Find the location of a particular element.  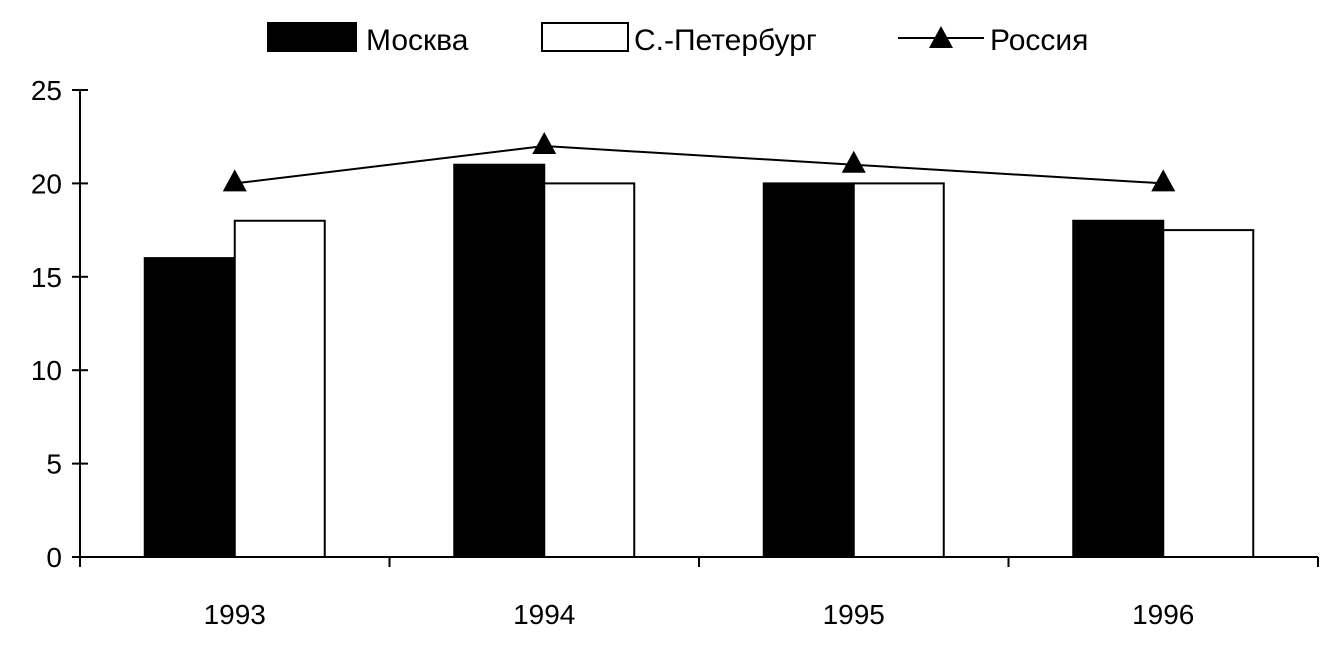

x-tick-label: 1993 is located at coordinates (235, 614).